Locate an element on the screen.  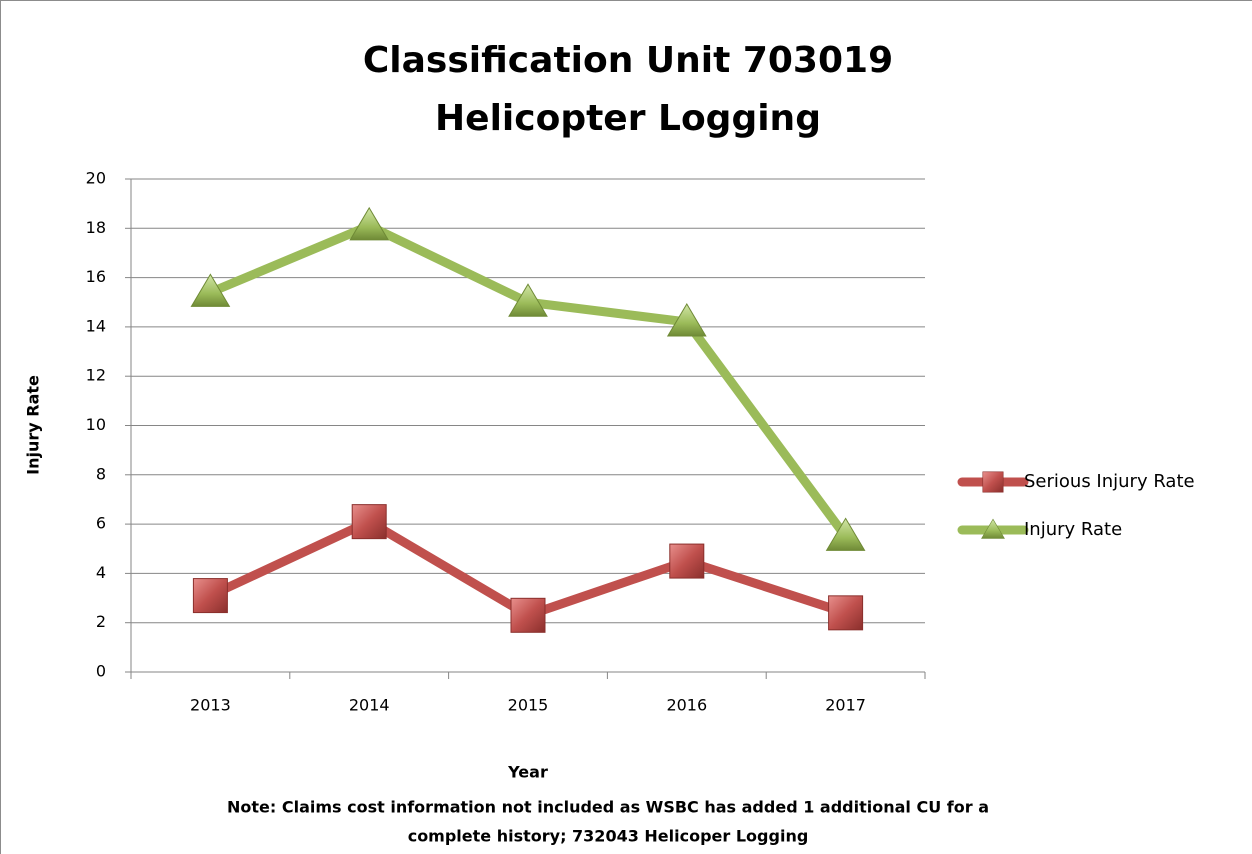
legend-label: Injury Rate is located at coordinates (1073, 529).